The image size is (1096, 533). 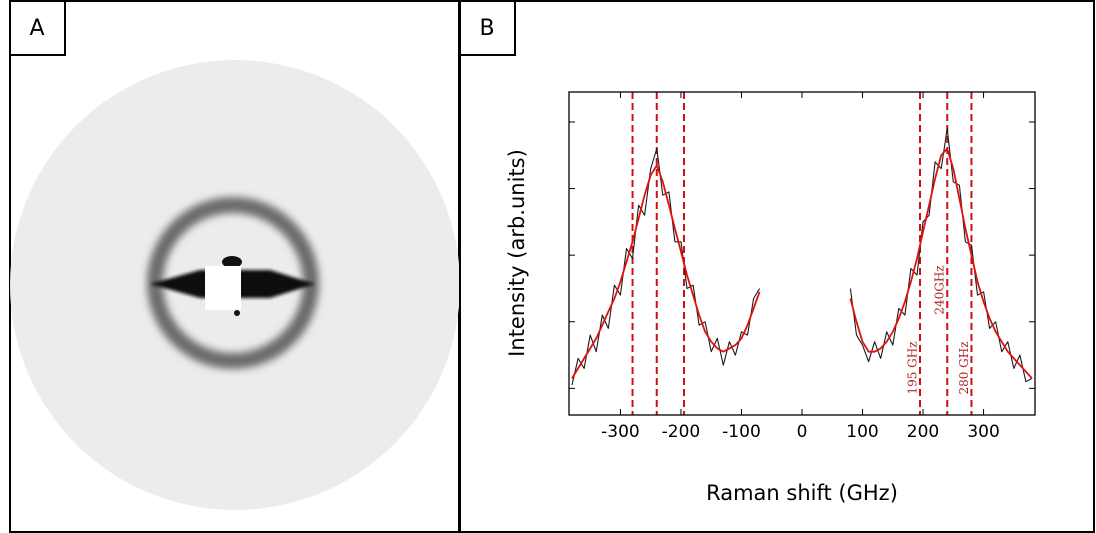 I want to click on x-tick-label: 200, so click(x=923, y=432).